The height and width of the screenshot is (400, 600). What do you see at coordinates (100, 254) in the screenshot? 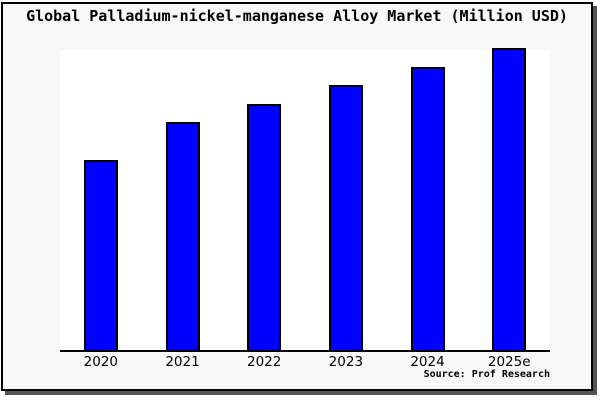
I see `bar-2020` at bounding box center [100, 254].